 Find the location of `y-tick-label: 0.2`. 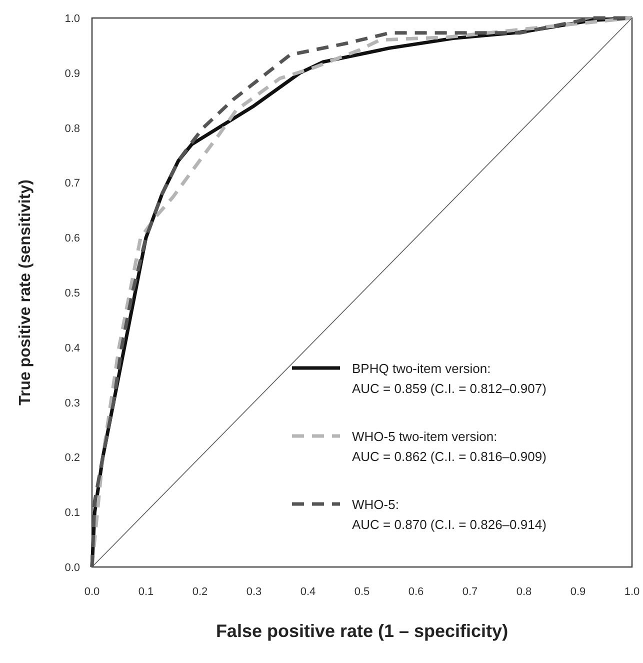

y-tick-label: 0.2 is located at coordinates (72, 458).